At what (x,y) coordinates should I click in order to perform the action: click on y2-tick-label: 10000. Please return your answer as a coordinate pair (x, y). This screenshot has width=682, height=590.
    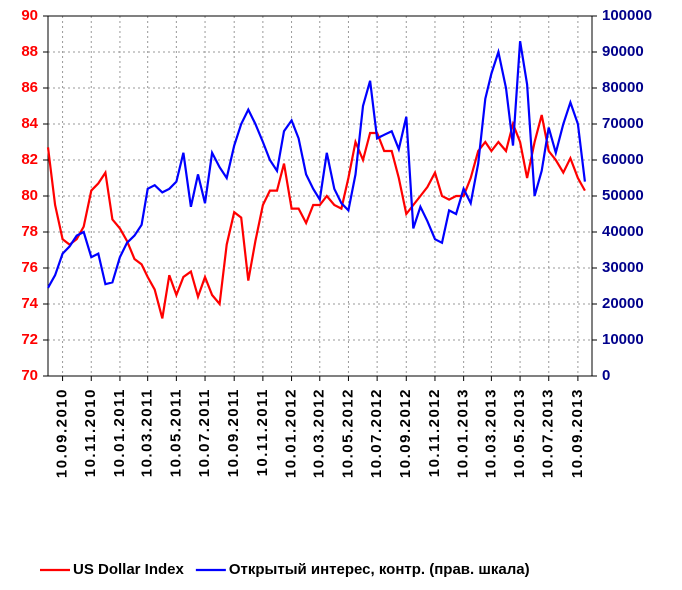
    Looking at the image, I should click on (623, 339).